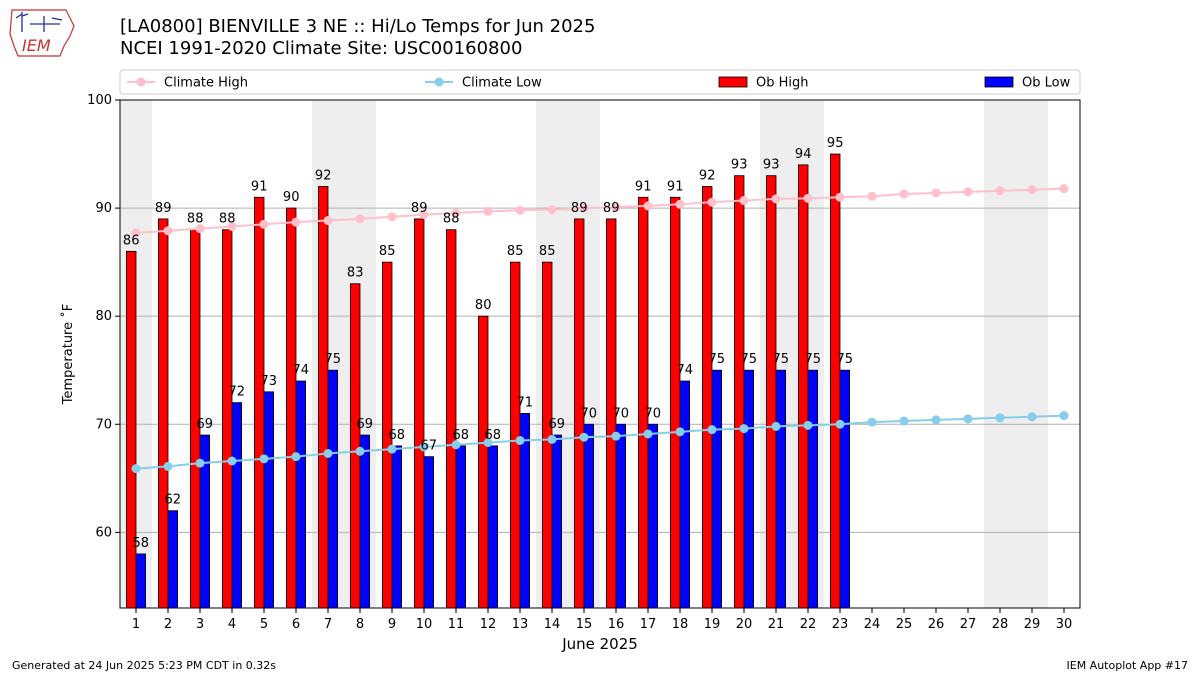 Image resolution: width=1200 pixels, height=675 pixels. What do you see at coordinates (141, 82) in the screenshot?
I see `legend-marker-climate-high` at bounding box center [141, 82].